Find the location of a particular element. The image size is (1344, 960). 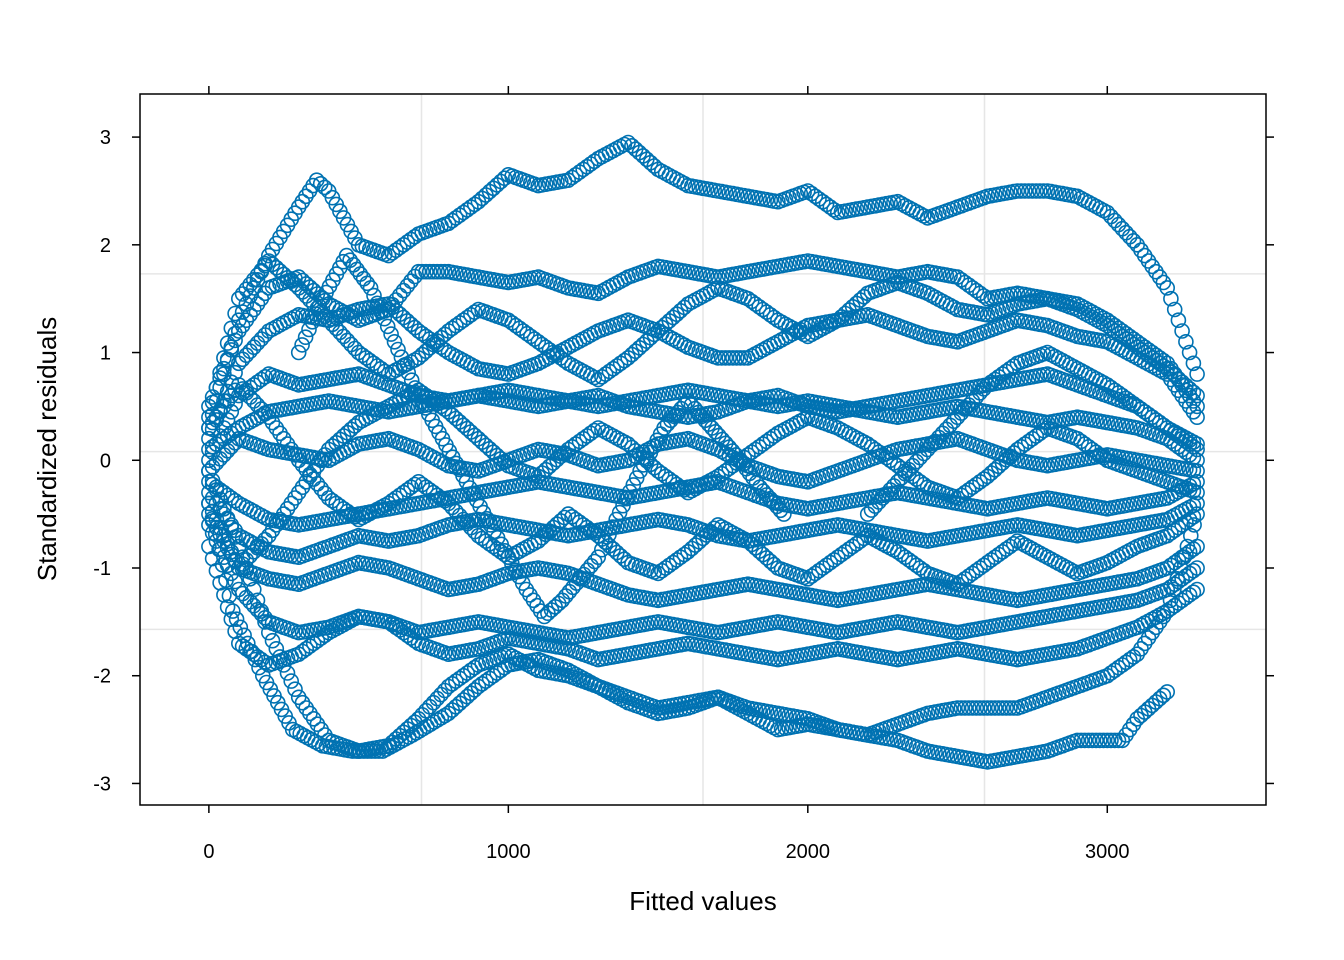

y-tick-label: 1 is located at coordinates (105, 354).